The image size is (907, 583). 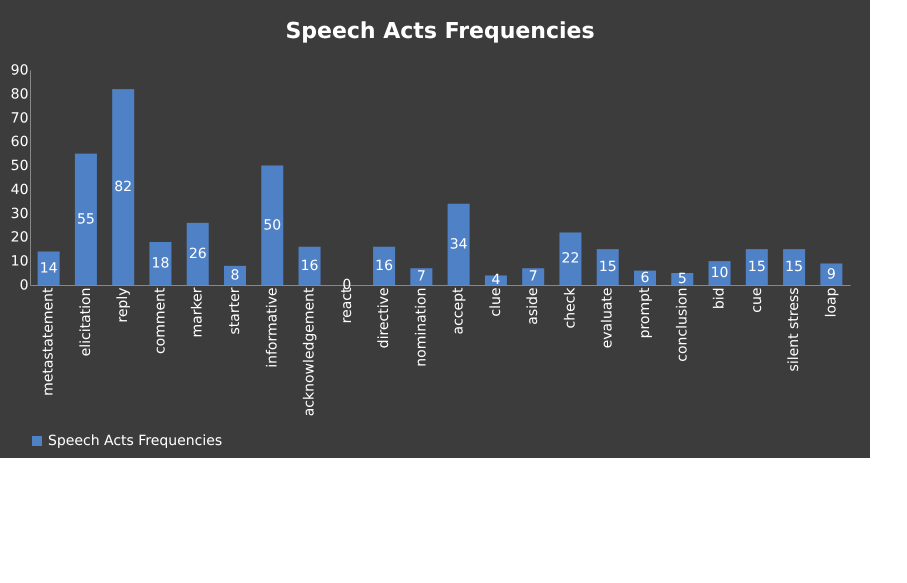 What do you see at coordinates (645, 312) in the screenshot?
I see `x-tick-label: prompt` at bounding box center [645, 312].